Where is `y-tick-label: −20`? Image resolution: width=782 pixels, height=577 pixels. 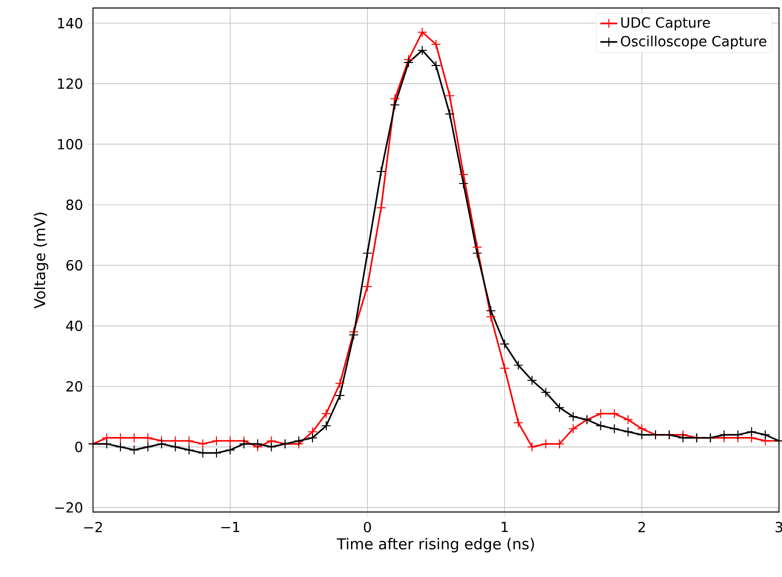
y-tick-label: −20 is located at coordinates (68, 507).